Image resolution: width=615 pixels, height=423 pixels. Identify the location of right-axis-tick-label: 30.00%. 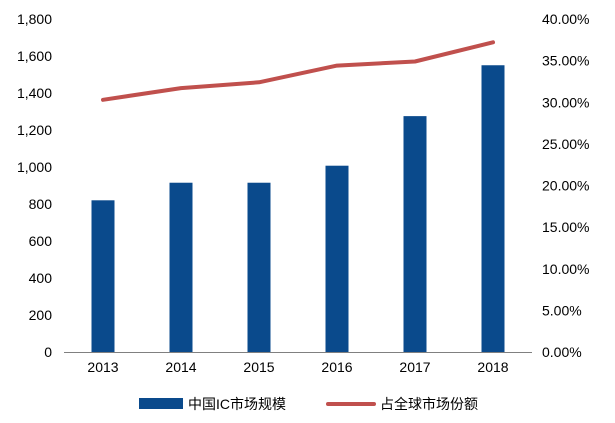
(565, 102).